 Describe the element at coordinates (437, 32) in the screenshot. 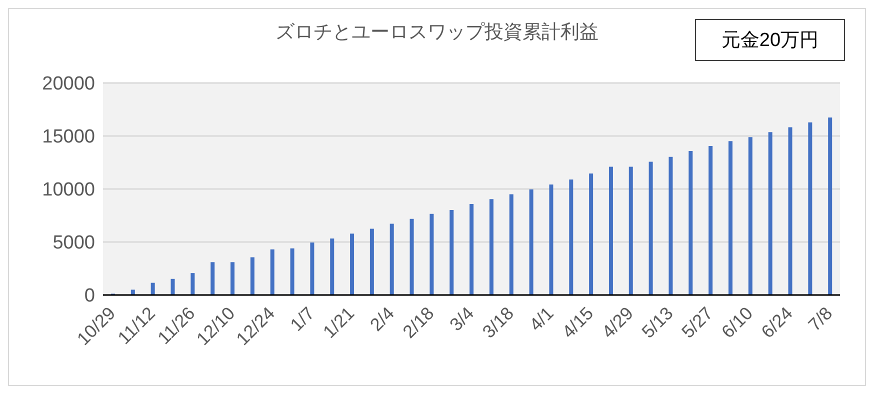

I see `chart-title: ズロチとユーロスワップ投資累計利益` at that location.